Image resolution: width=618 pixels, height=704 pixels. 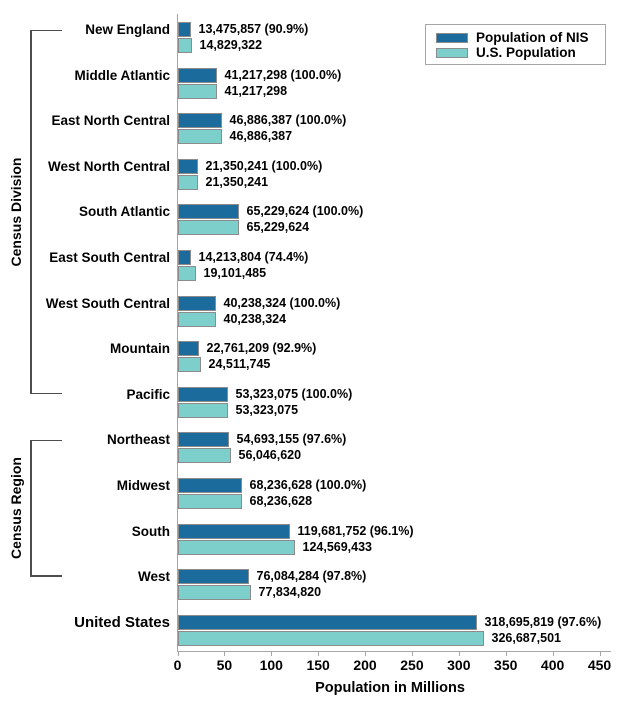 I want to click on legend-item-us: U.S. Population, so click(x=516, y=52).